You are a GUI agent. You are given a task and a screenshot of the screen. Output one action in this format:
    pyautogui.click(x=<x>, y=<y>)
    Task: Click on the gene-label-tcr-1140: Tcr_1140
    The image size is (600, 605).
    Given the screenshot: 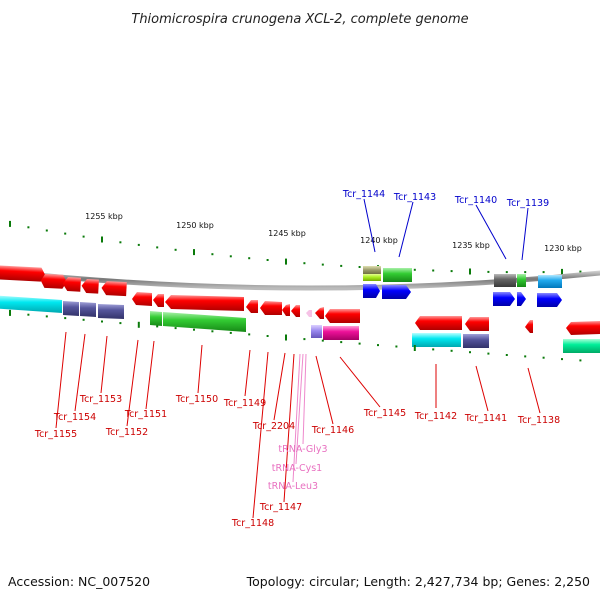 What is the action you would take?
    pyautogui.click(x=475, y=200)
    